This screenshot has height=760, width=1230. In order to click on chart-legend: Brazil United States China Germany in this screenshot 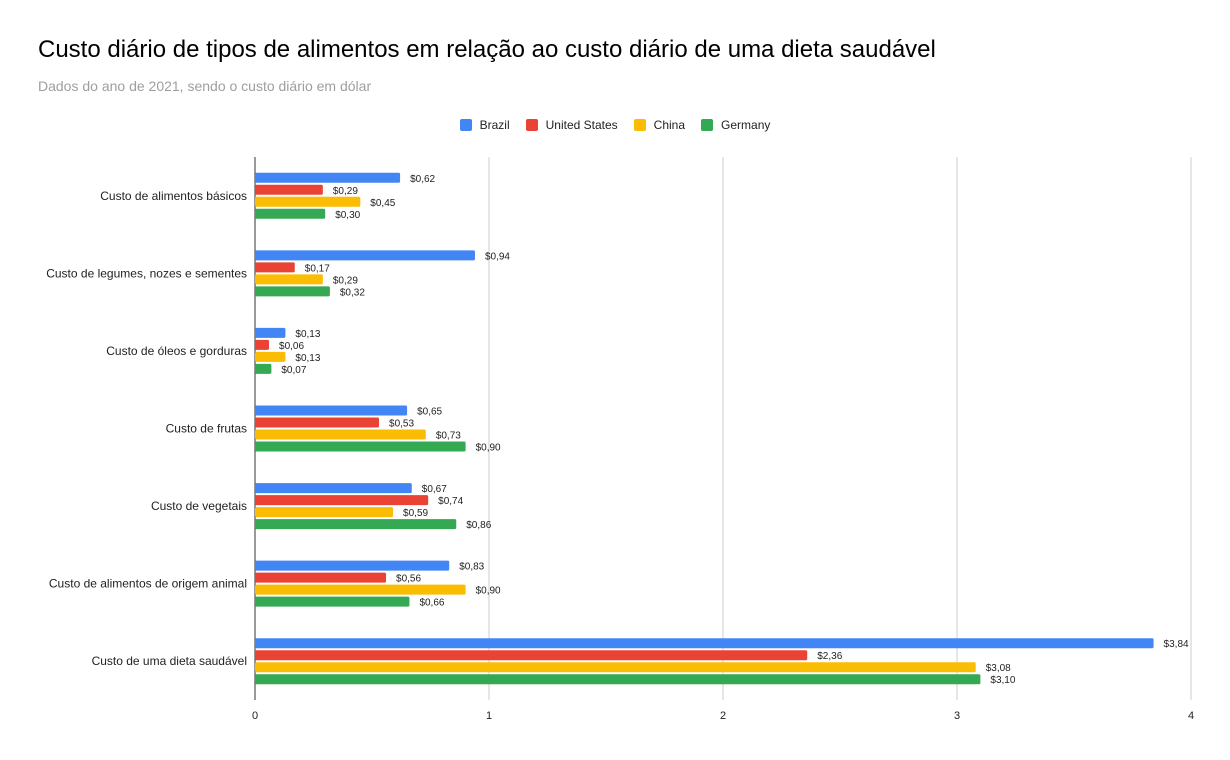, I will do `click(615, 125)`.